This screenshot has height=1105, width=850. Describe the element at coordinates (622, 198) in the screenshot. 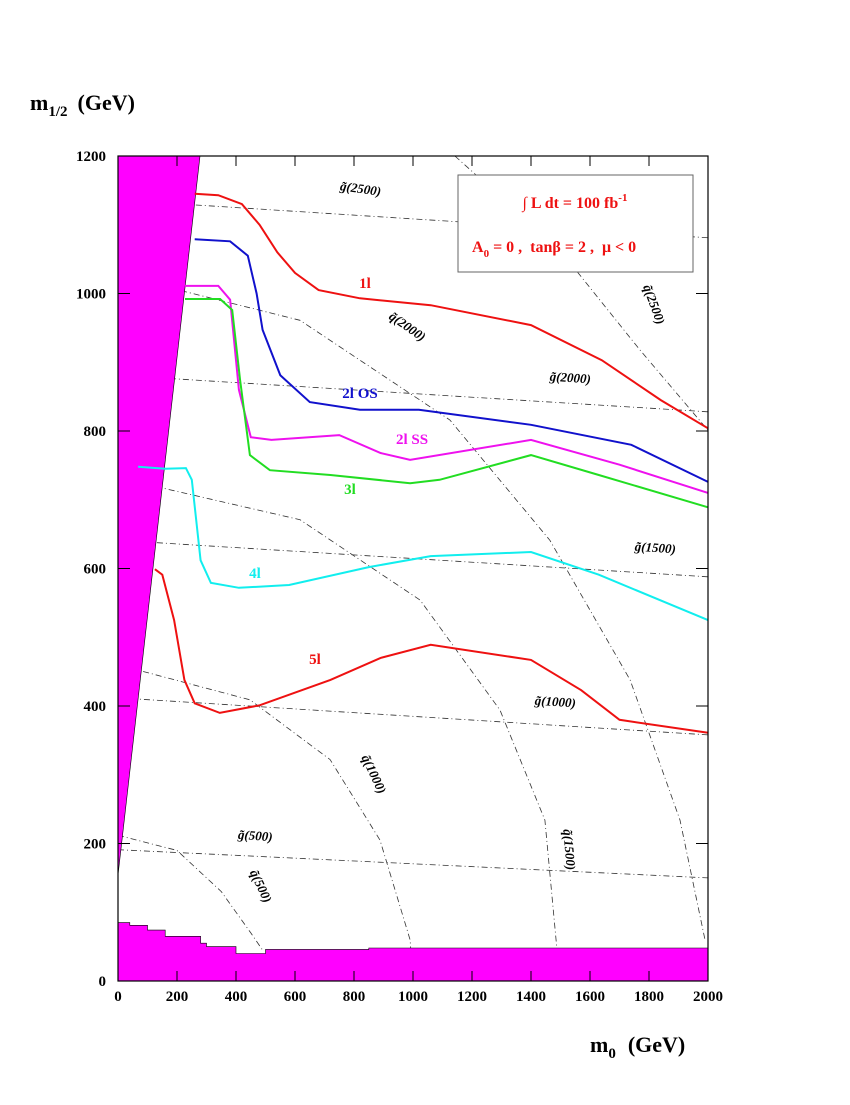

I see `lumi-sup: -1` at that location.